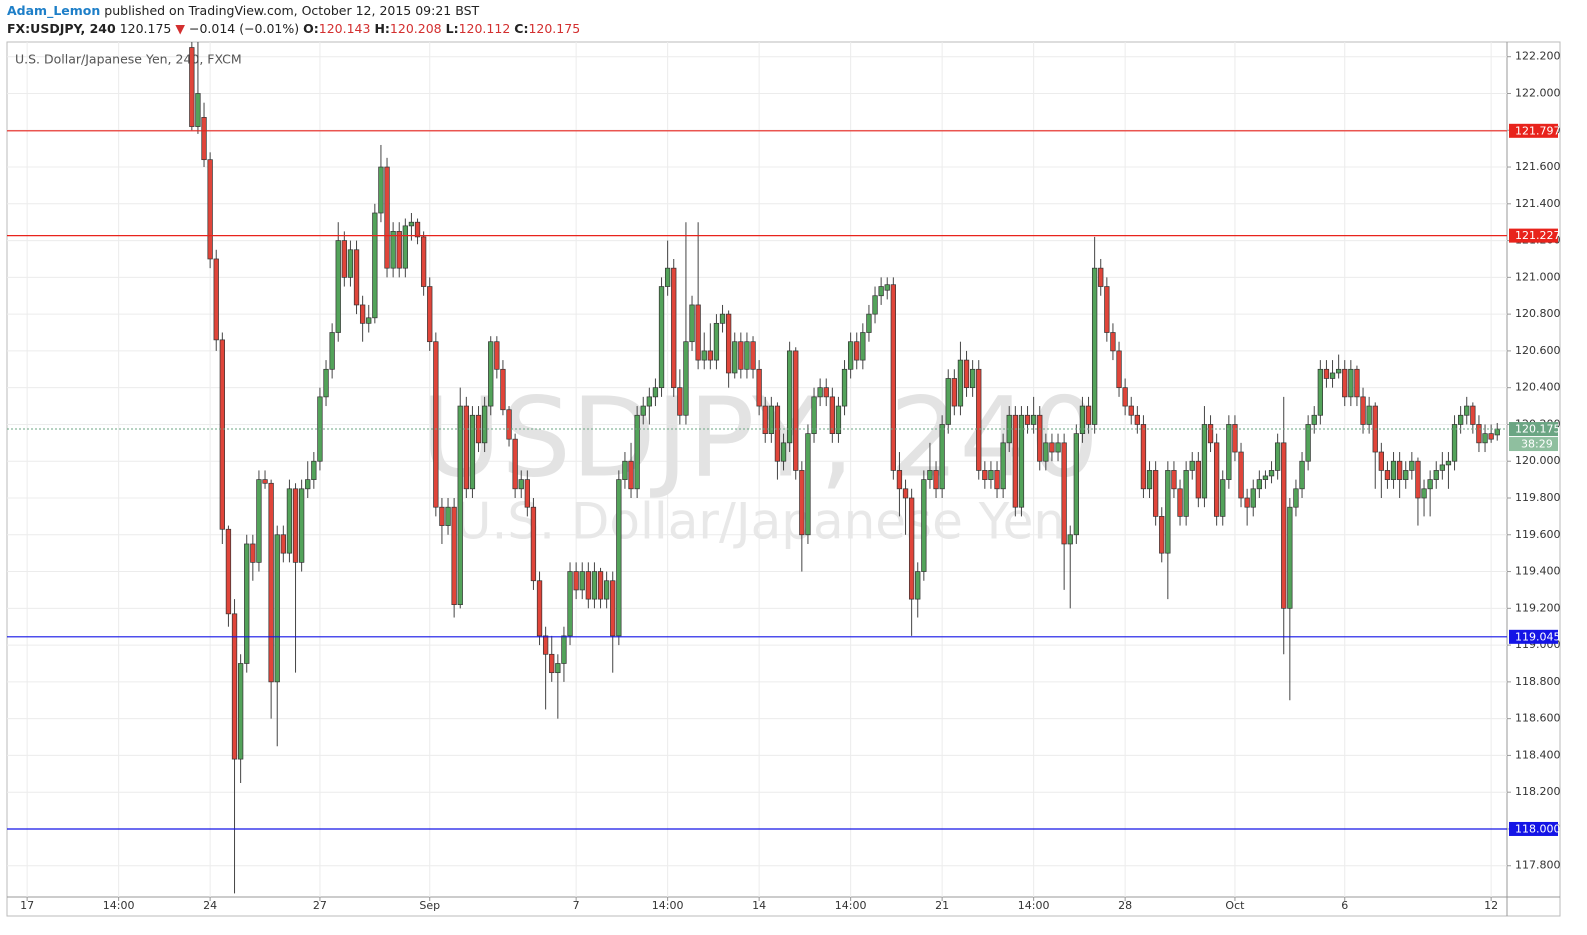  I want to click on y-tick-label: 120.400, so click(1538, 387).